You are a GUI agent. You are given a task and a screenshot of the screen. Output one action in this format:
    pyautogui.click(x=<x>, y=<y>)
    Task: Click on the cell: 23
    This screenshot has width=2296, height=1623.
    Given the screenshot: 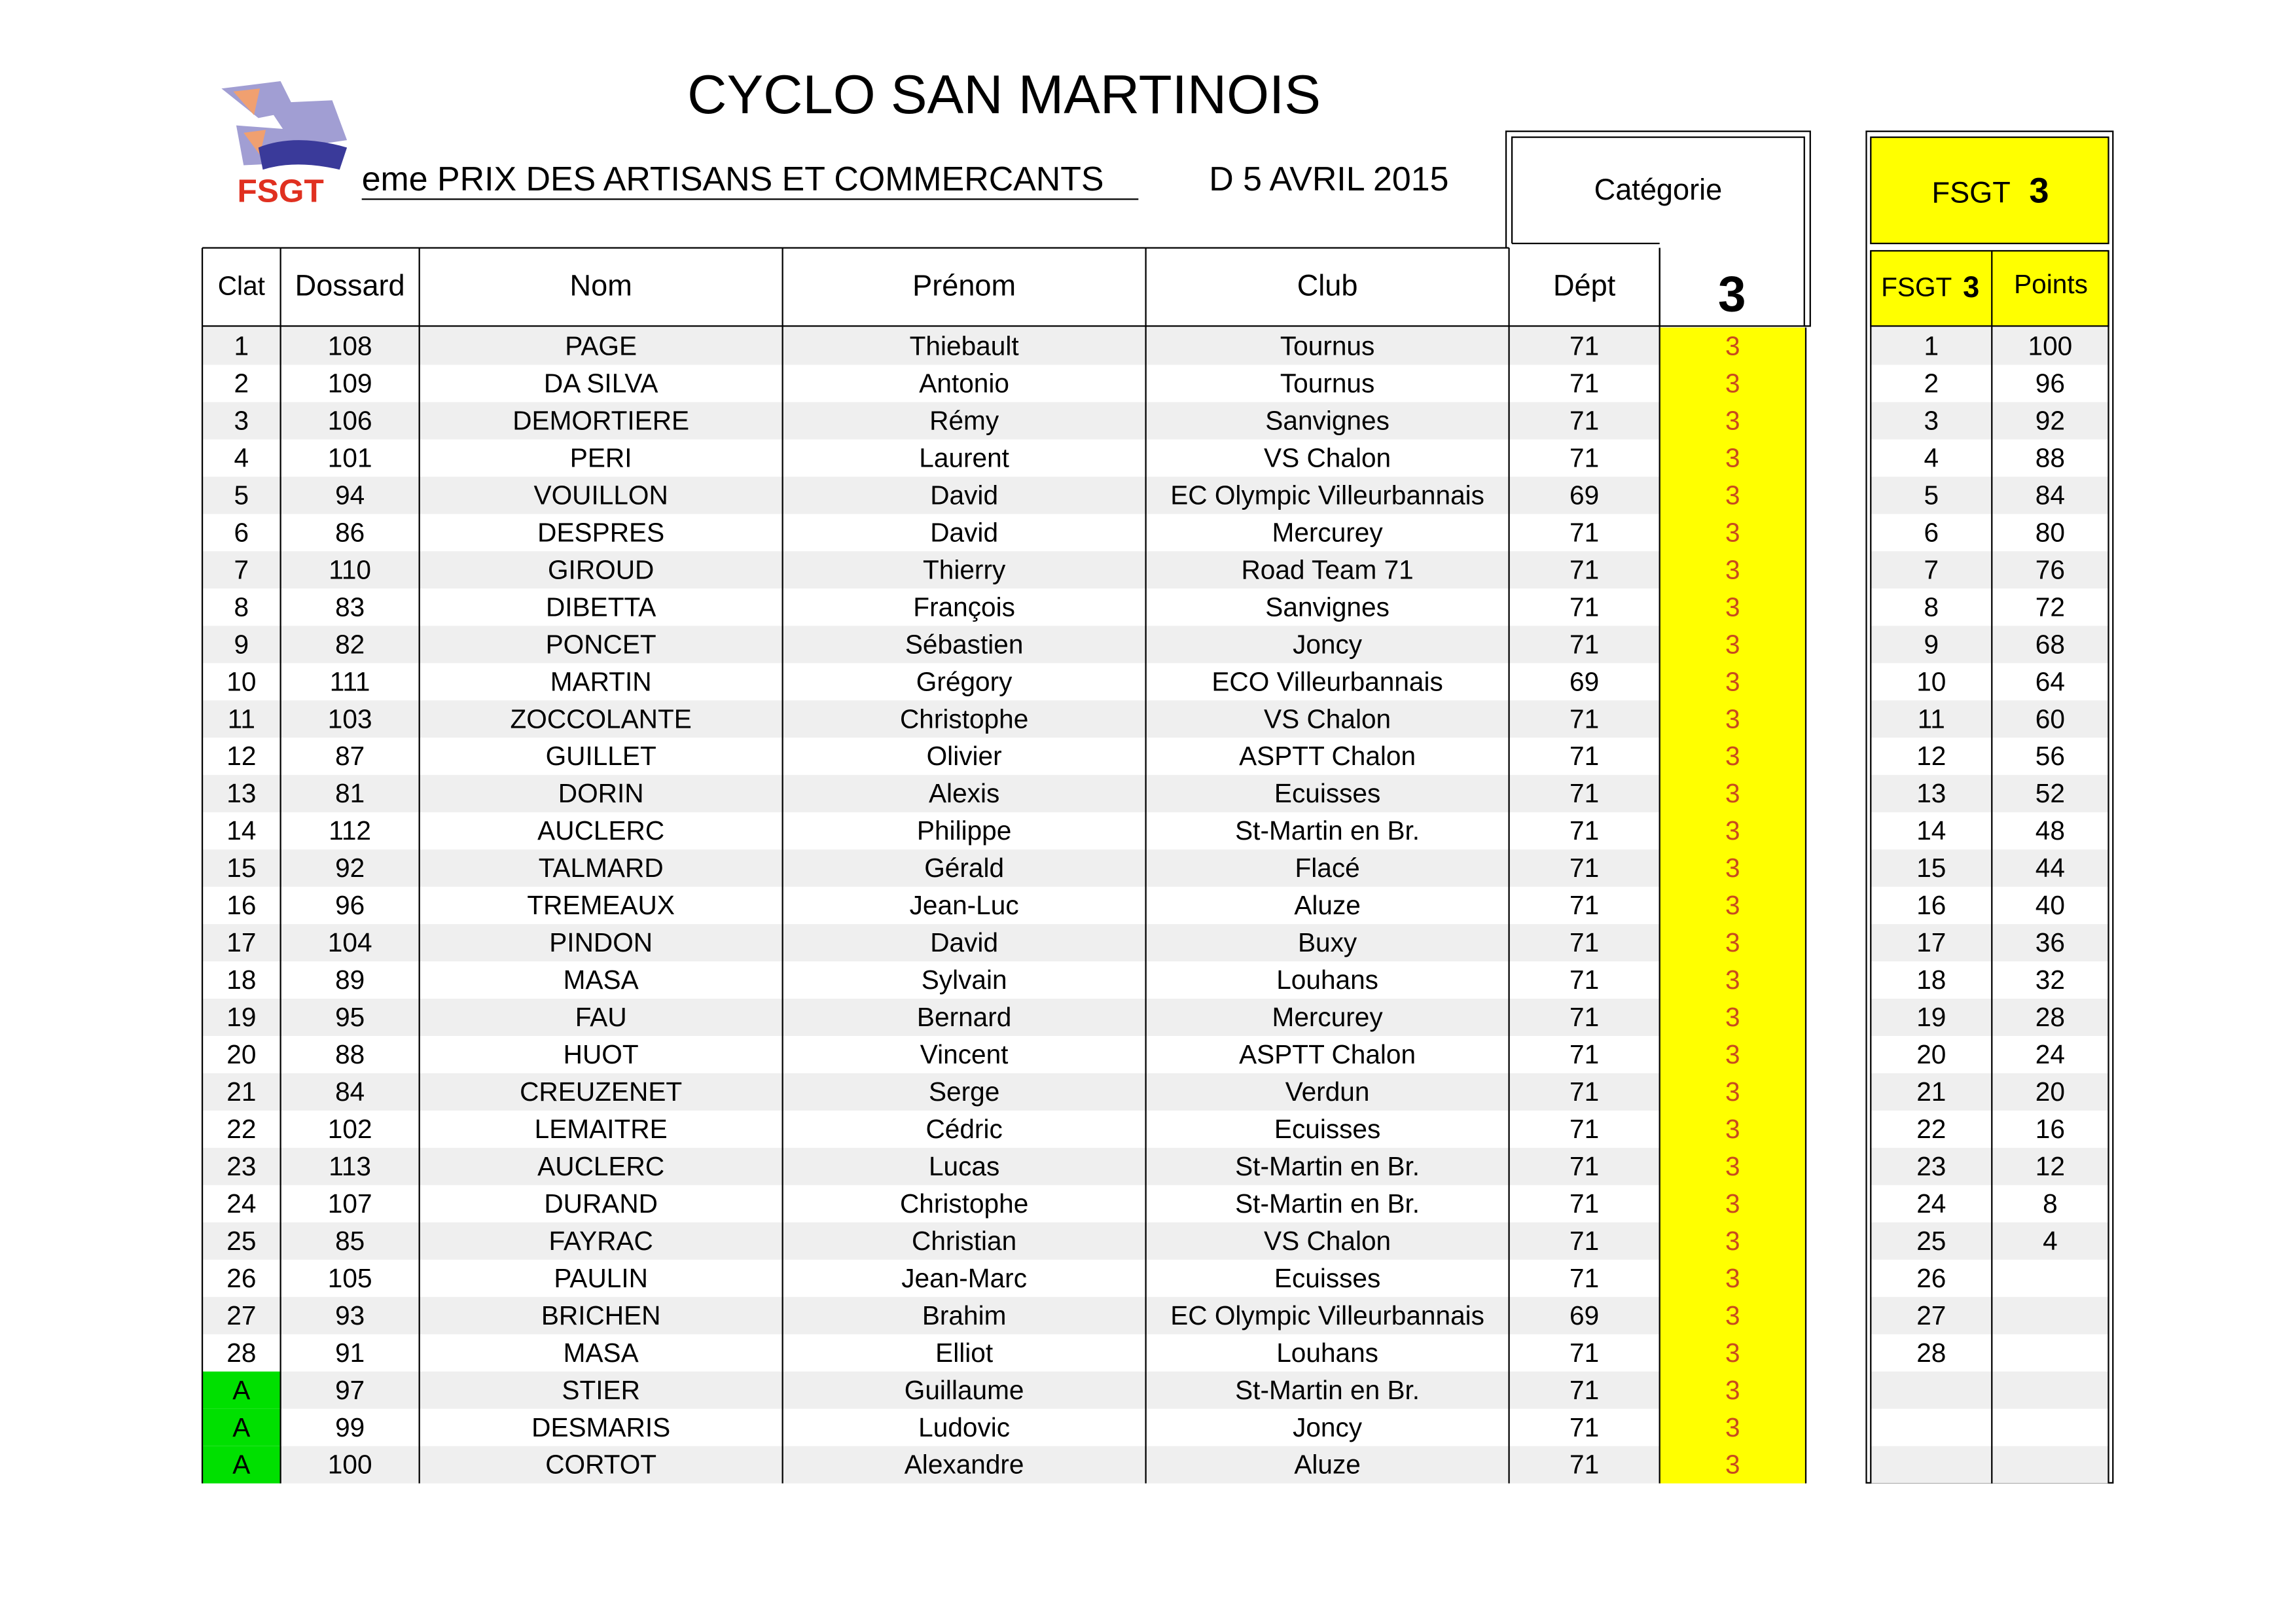 What is the action you would take?
    pyautogui.click(x=241, y=1166)
    